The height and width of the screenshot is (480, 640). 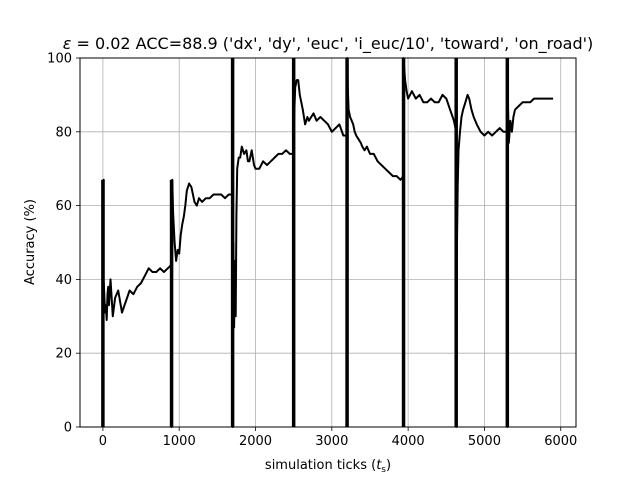 I want to click on x-tick-label: 4000, so click(x=408, y=441).